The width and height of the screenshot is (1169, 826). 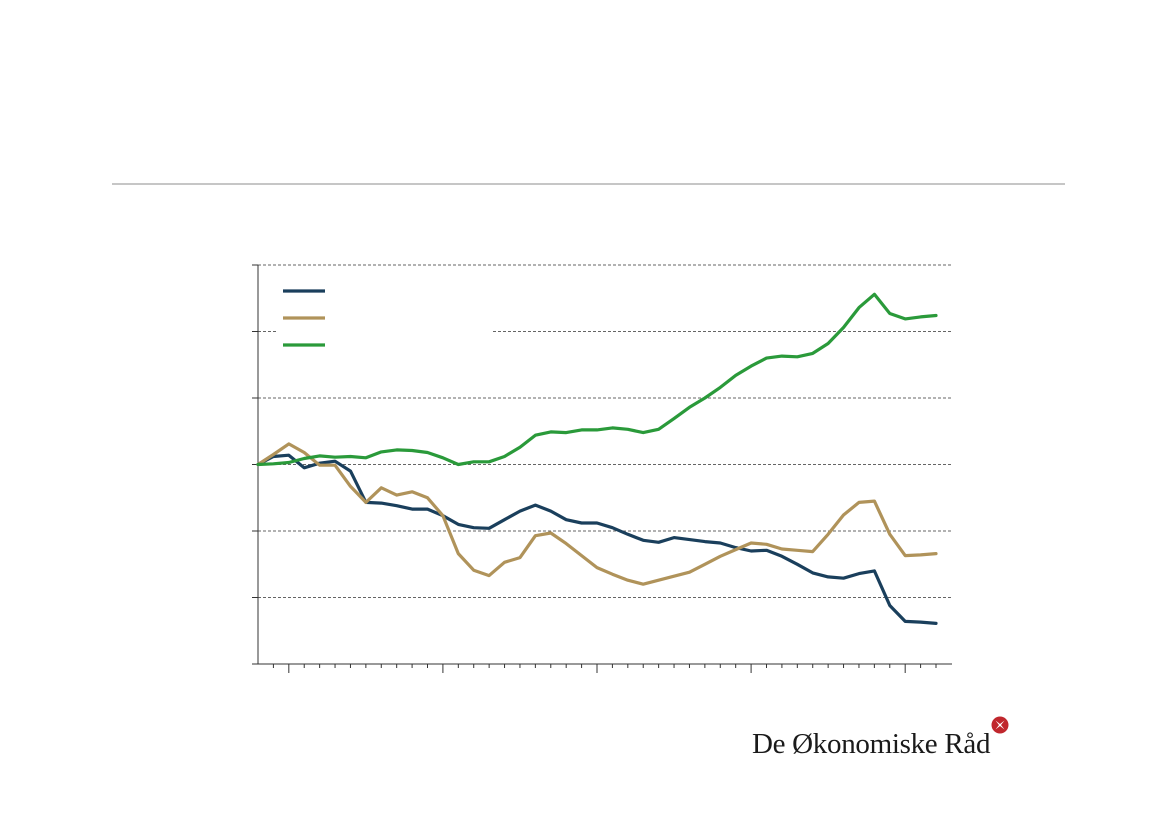 I want to click on logo-text: De Økonomiske Råd, so click(x=871, y=744).